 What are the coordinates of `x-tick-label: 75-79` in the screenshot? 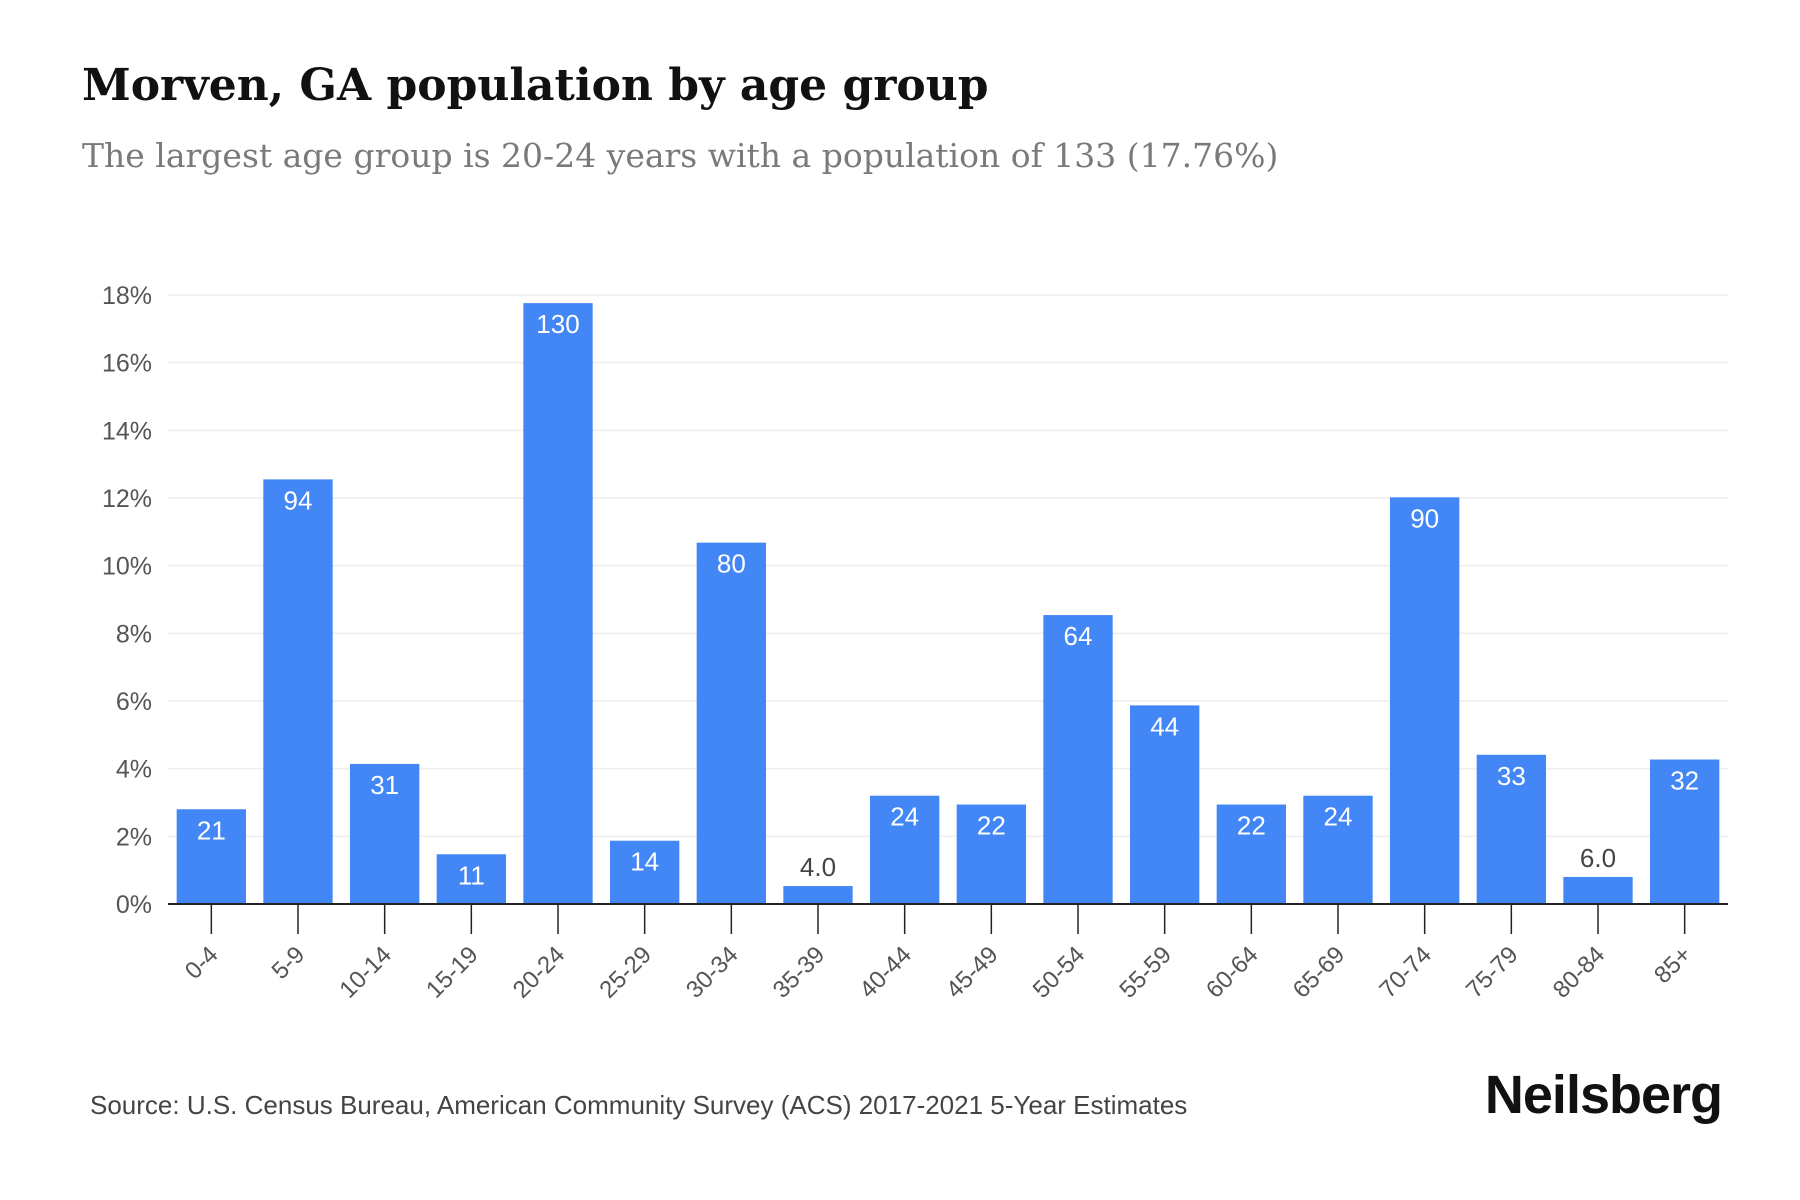 It's located at (1492, 972).